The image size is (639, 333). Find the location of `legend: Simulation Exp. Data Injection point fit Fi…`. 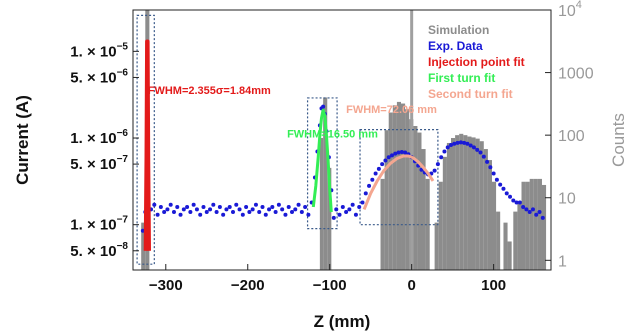

legend: Simulation Exp. Data Injection point fit Fi… is located at coordinates (476, 62).